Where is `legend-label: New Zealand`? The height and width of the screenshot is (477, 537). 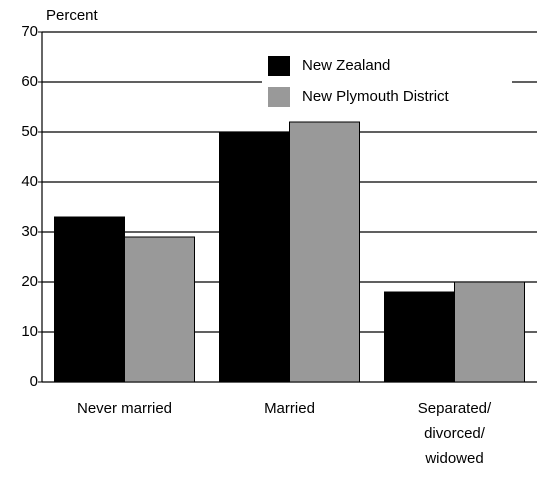
legend-label: New Zealand is located at coordinates (346, 65).